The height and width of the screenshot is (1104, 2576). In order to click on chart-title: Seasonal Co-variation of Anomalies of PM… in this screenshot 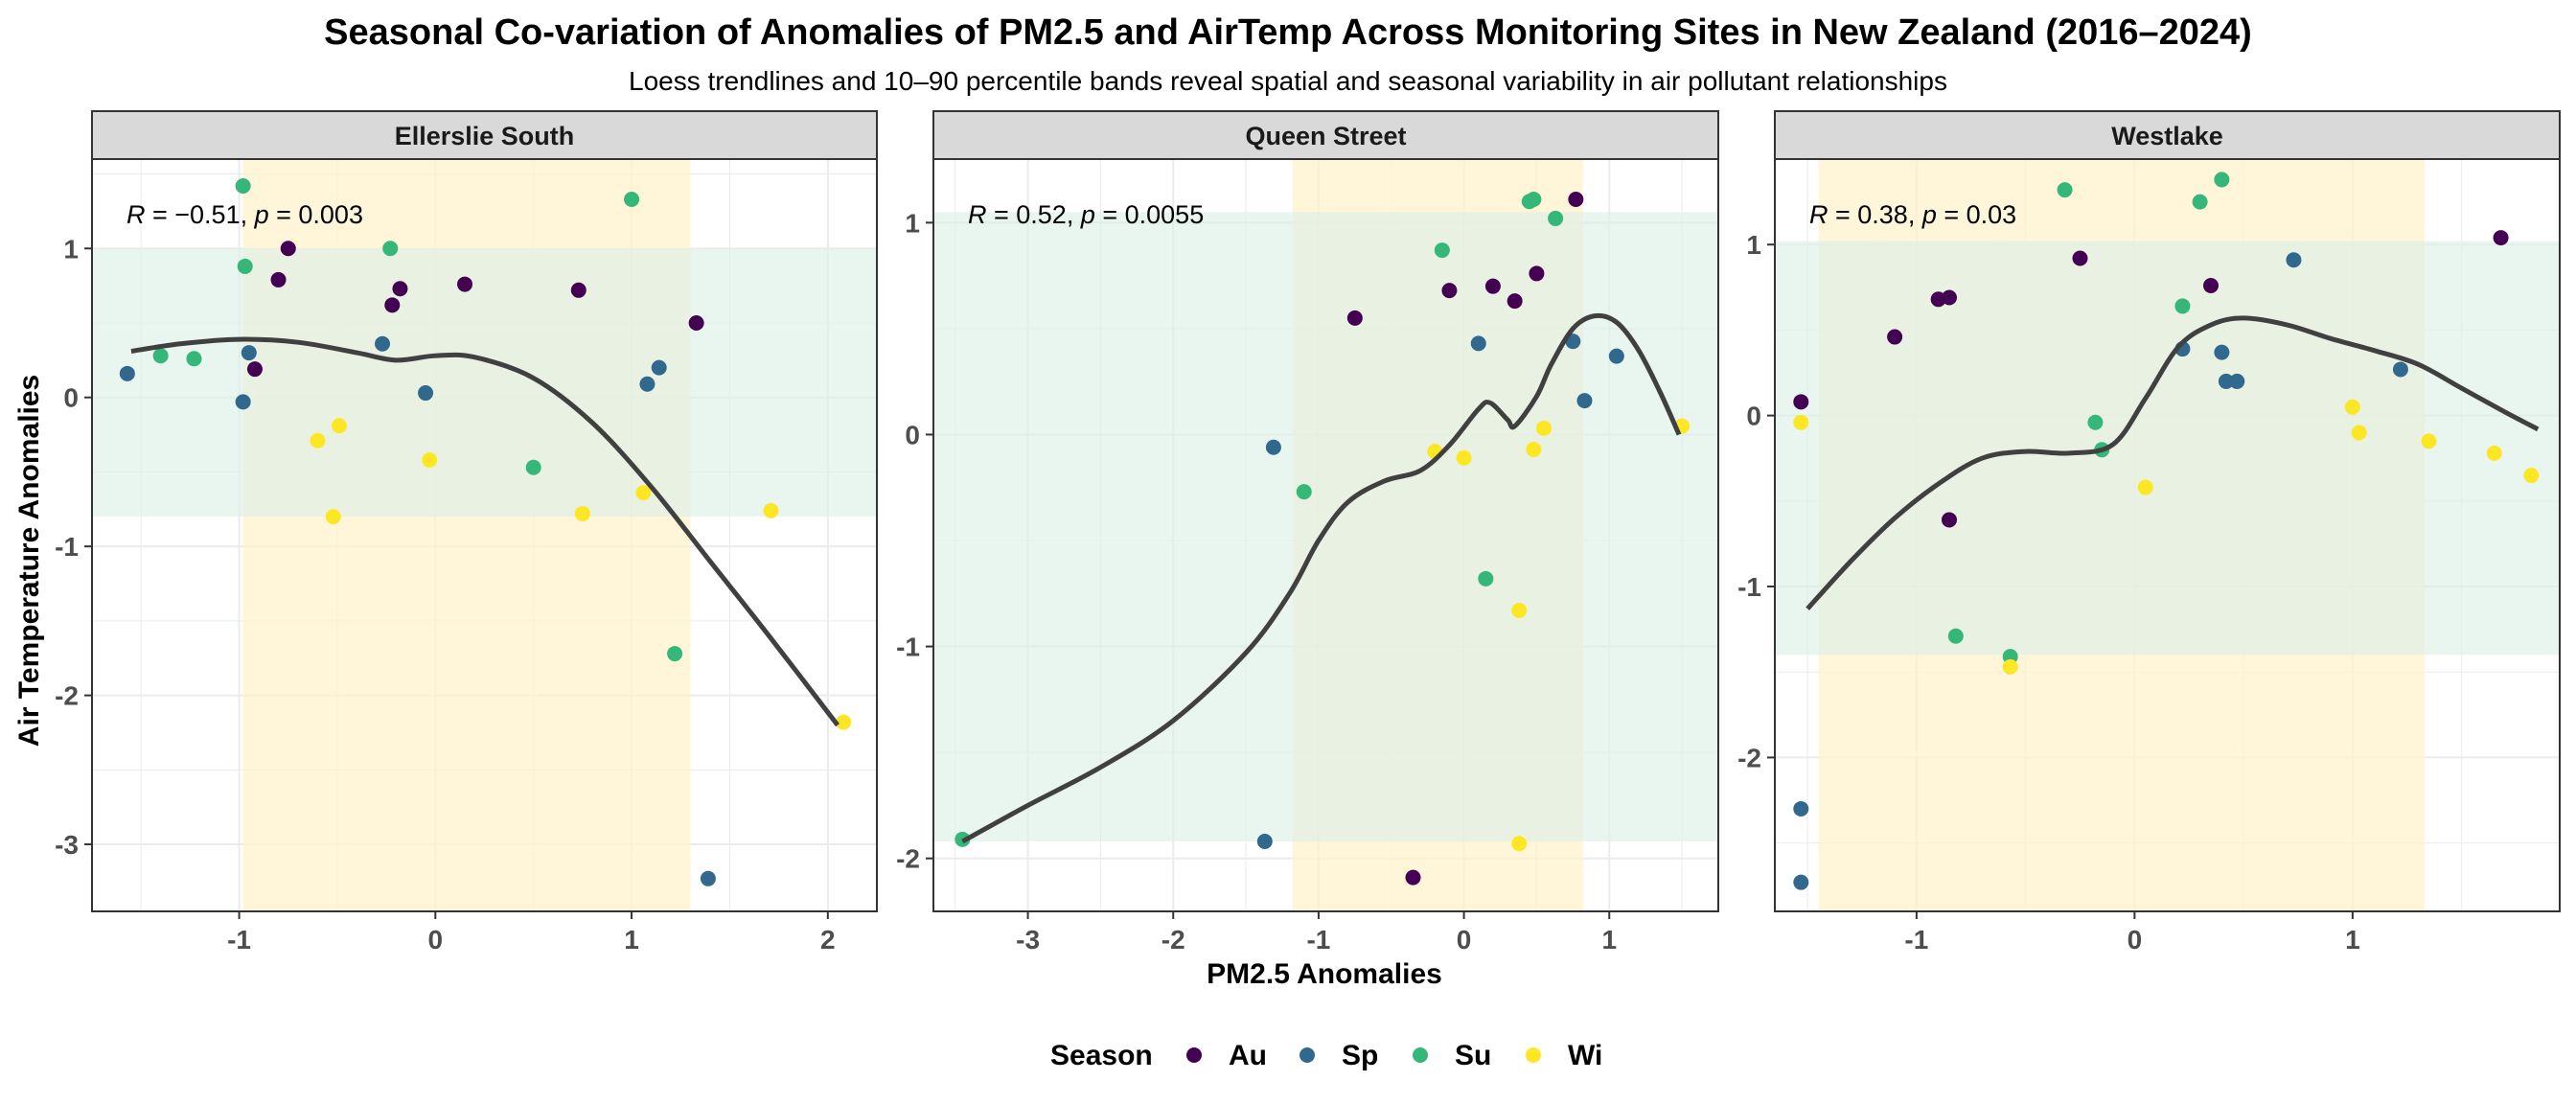, I will do `click(1288, 32)`.